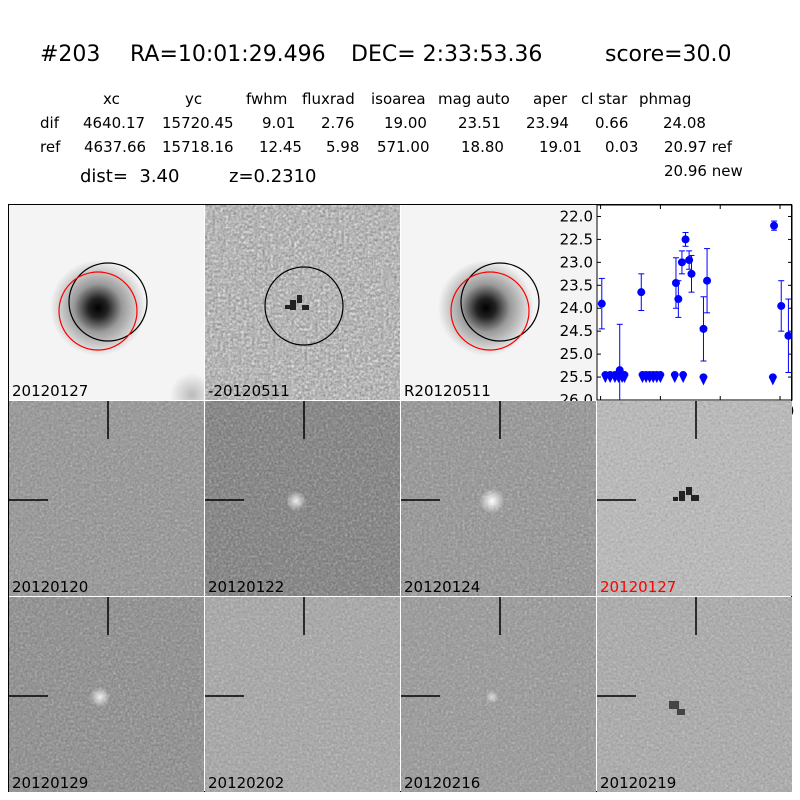  Describe the element at coordinates (479, 123) in the screenshot. I see `row-dif-mag-auto: 23.51` at that location.